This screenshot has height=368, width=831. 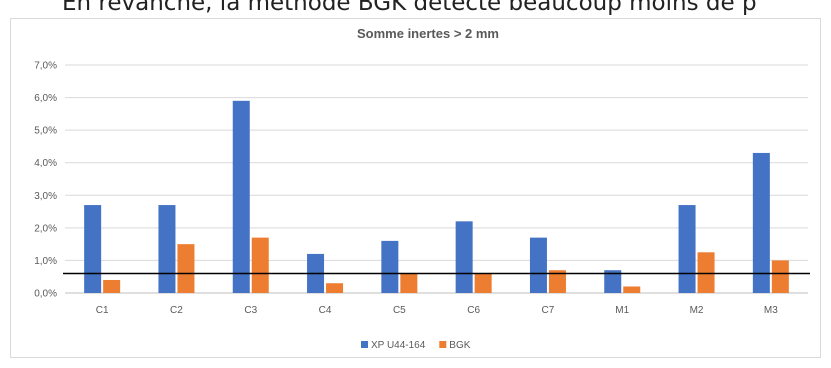 I want to click on x-tick-label: C4, so click(x=325, y=310).